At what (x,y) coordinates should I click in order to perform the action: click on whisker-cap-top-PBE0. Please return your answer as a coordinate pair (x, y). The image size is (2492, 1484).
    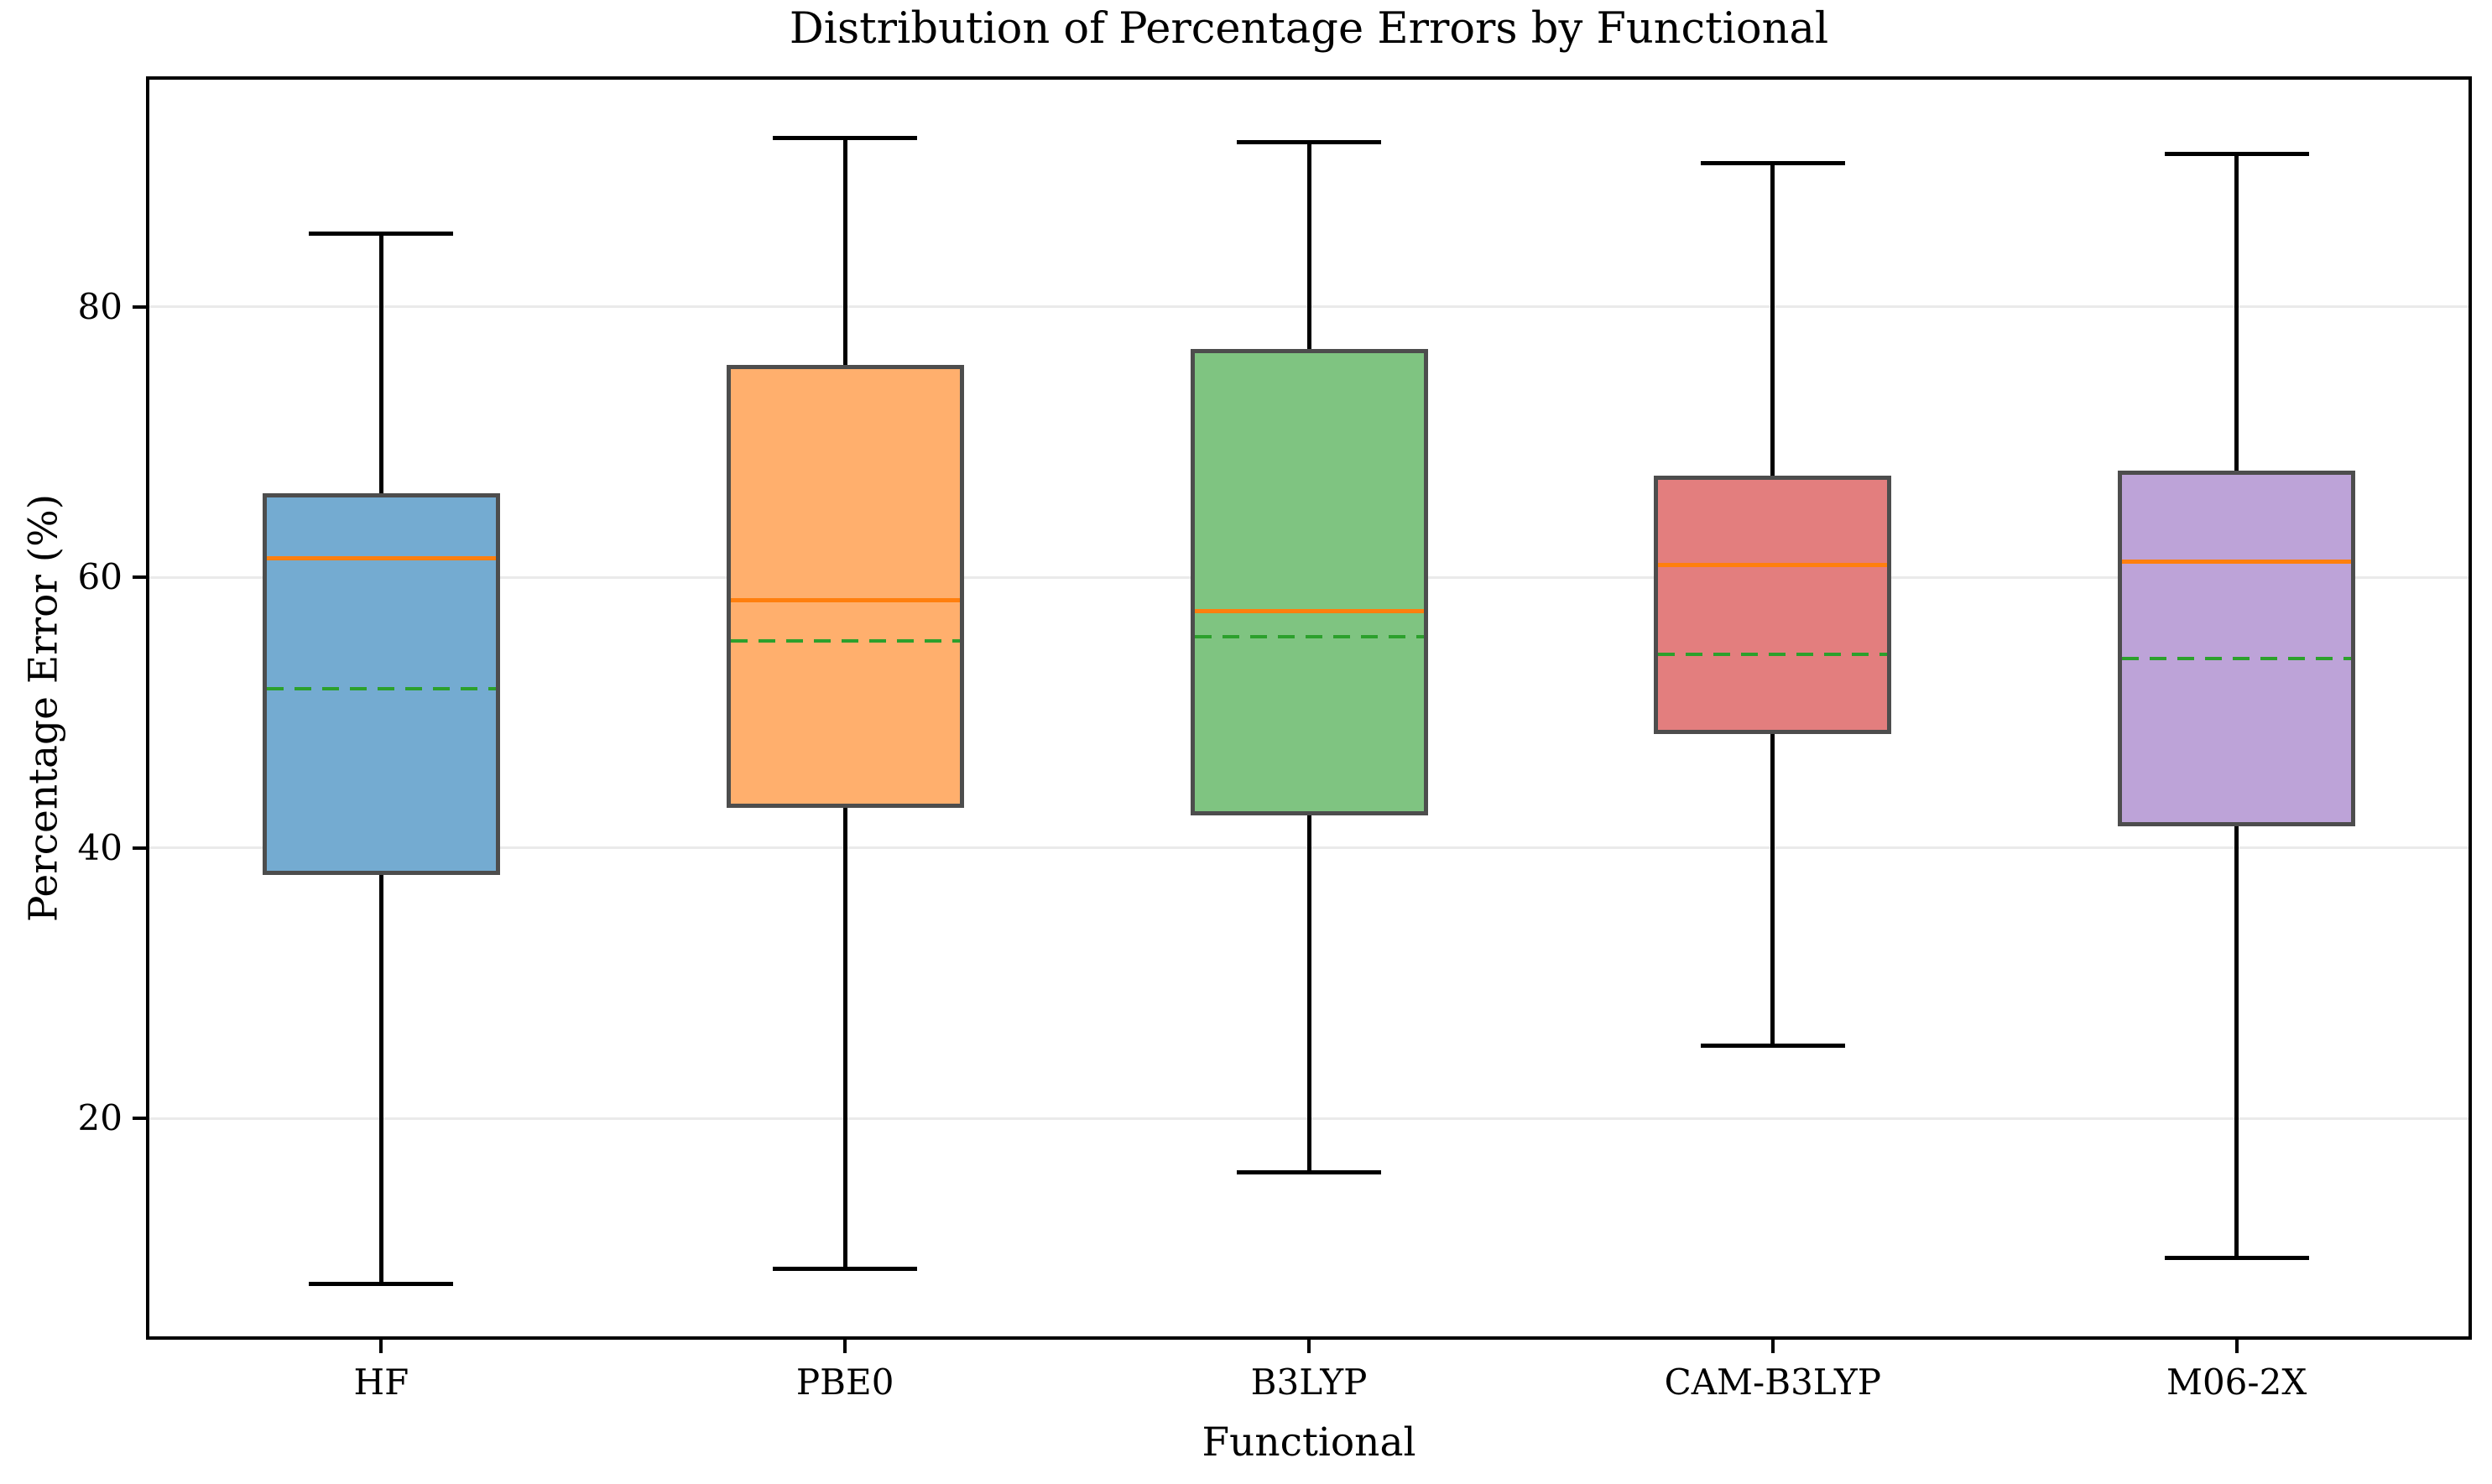
    Looking at the image, I should click on (845, 137).